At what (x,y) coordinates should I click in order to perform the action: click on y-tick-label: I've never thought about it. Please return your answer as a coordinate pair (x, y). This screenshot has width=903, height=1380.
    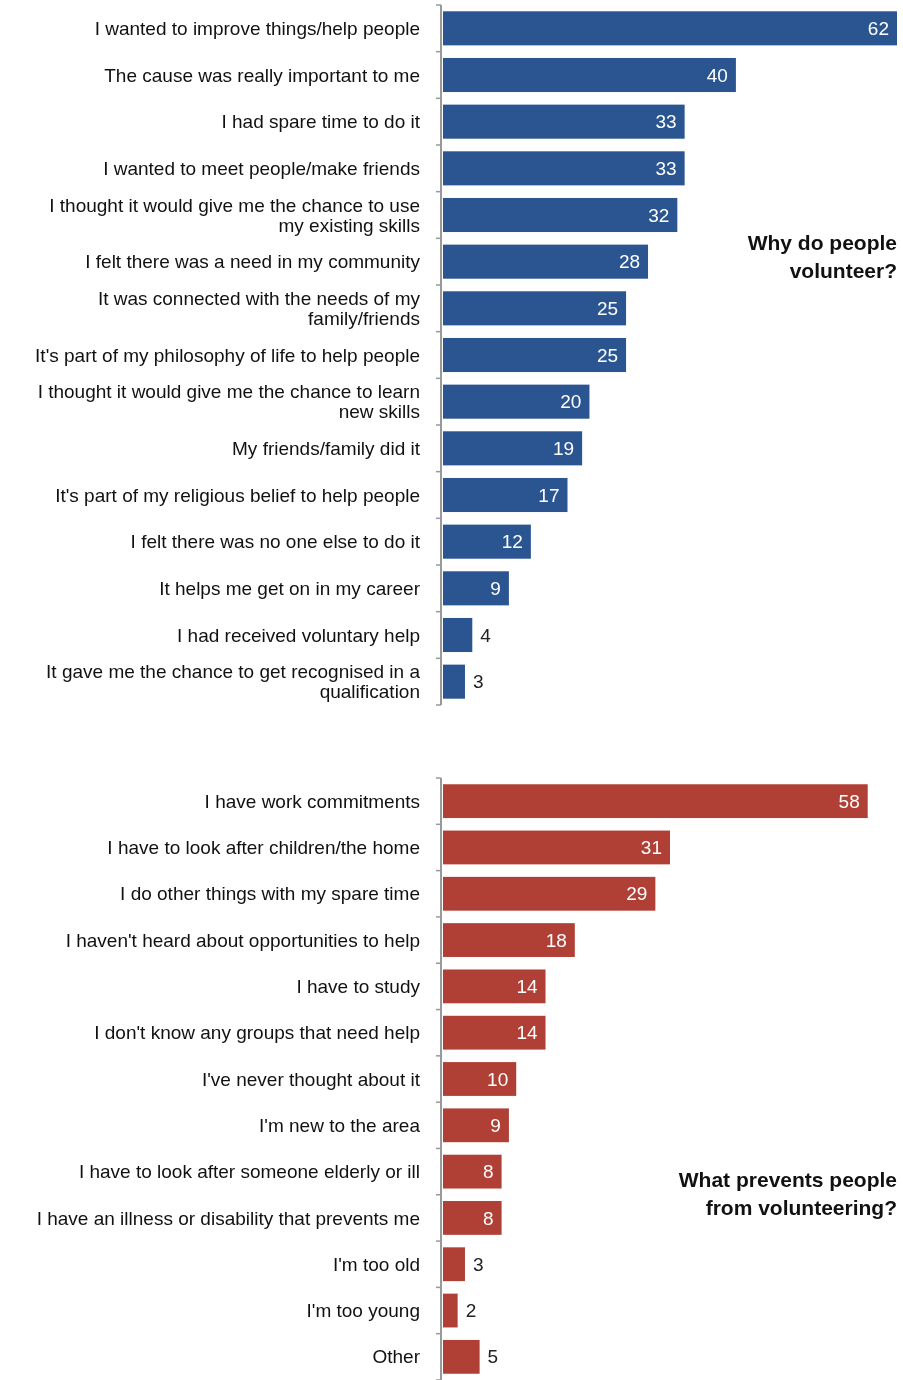
    Looking at the image, I should click on (311, 1079).